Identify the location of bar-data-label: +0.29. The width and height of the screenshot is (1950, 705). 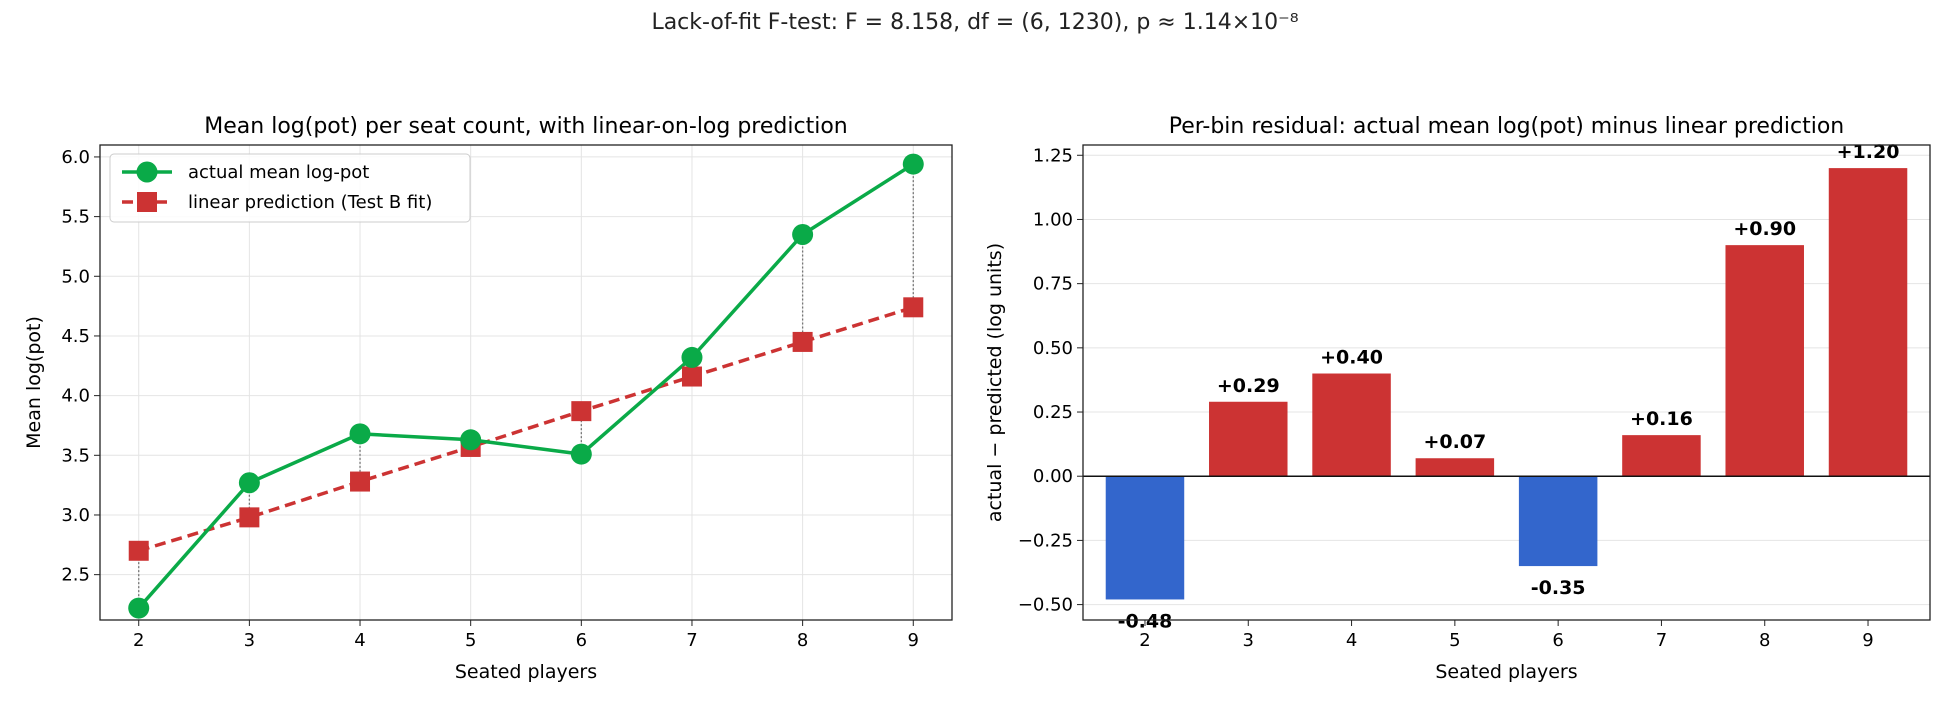
(1248, 386).